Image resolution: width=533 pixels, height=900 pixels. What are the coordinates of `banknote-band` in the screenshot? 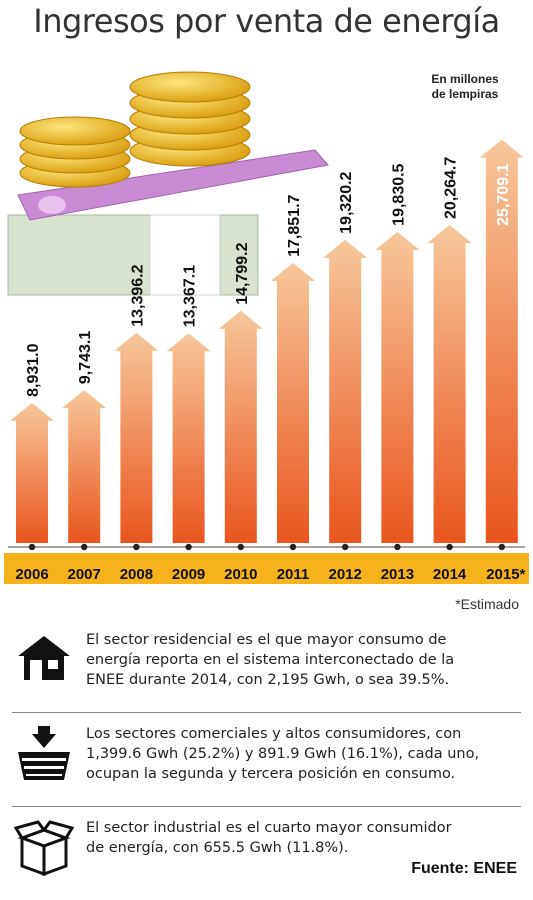 It's located at (185, 255).